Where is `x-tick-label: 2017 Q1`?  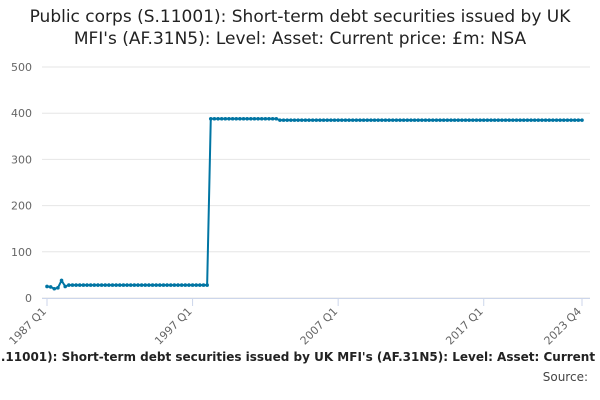
x-tick-label: 2017 Q1 is located at coordinates (464, 326).